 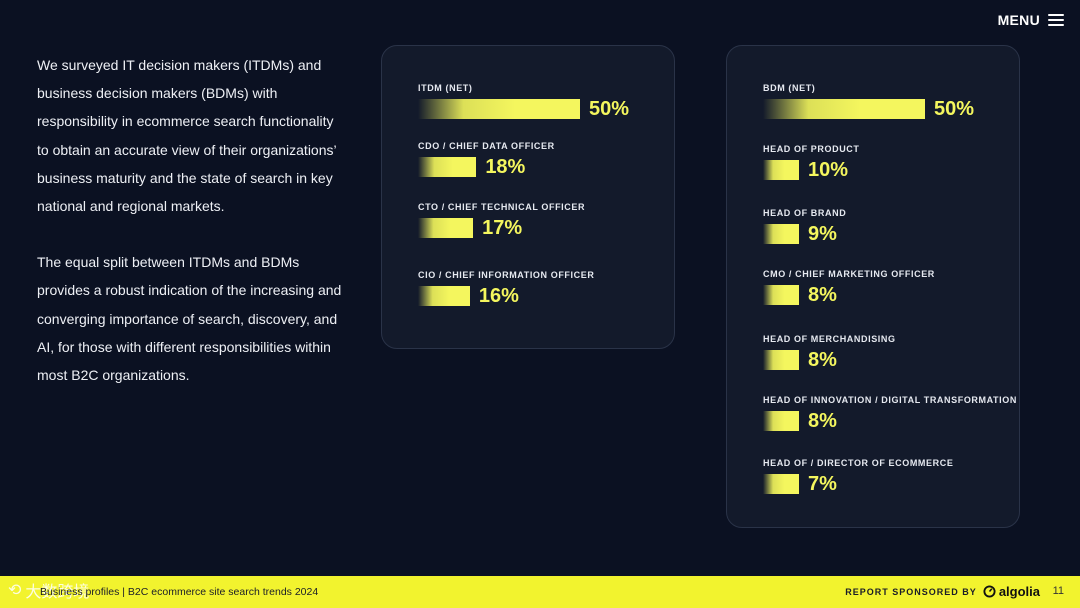 I want to click on itdm-bar-group: CDO / CHIEF DATA OFFICER 18%, so click(x=486, y=159).